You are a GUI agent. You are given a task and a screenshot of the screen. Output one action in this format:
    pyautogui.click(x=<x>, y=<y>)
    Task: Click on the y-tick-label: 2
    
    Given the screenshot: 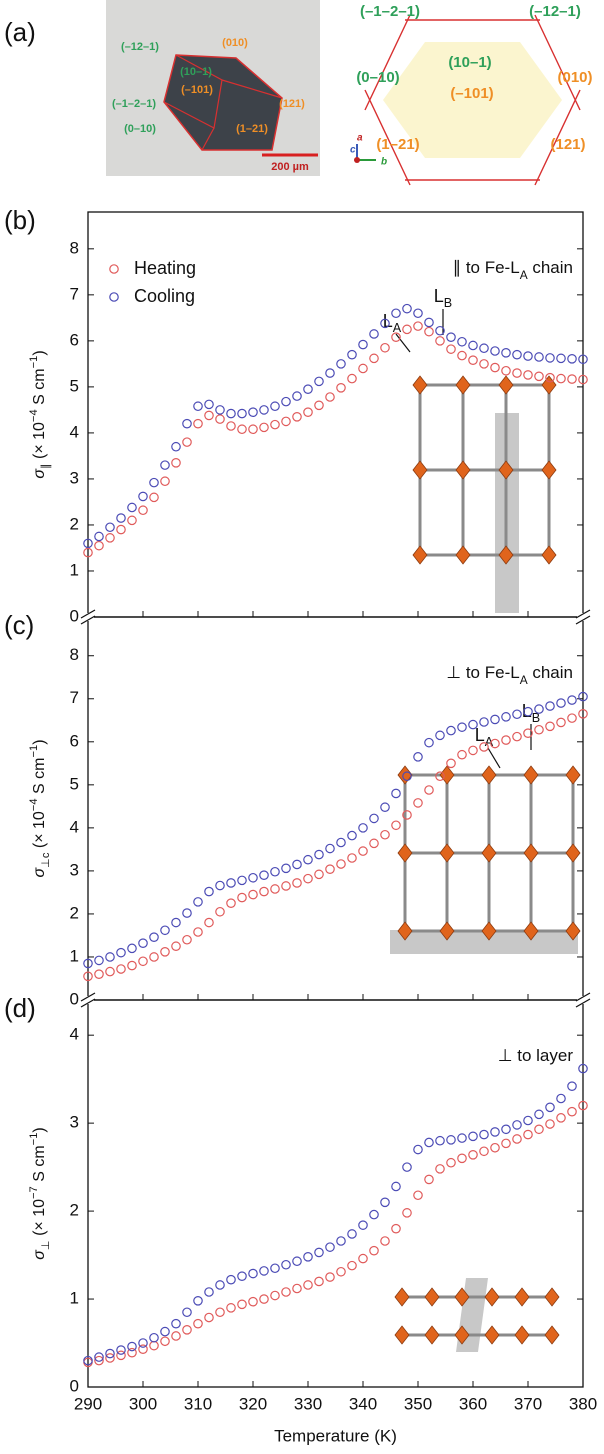 What is the action you would take?
    pyautogui.click(x=74, y=1210)
    